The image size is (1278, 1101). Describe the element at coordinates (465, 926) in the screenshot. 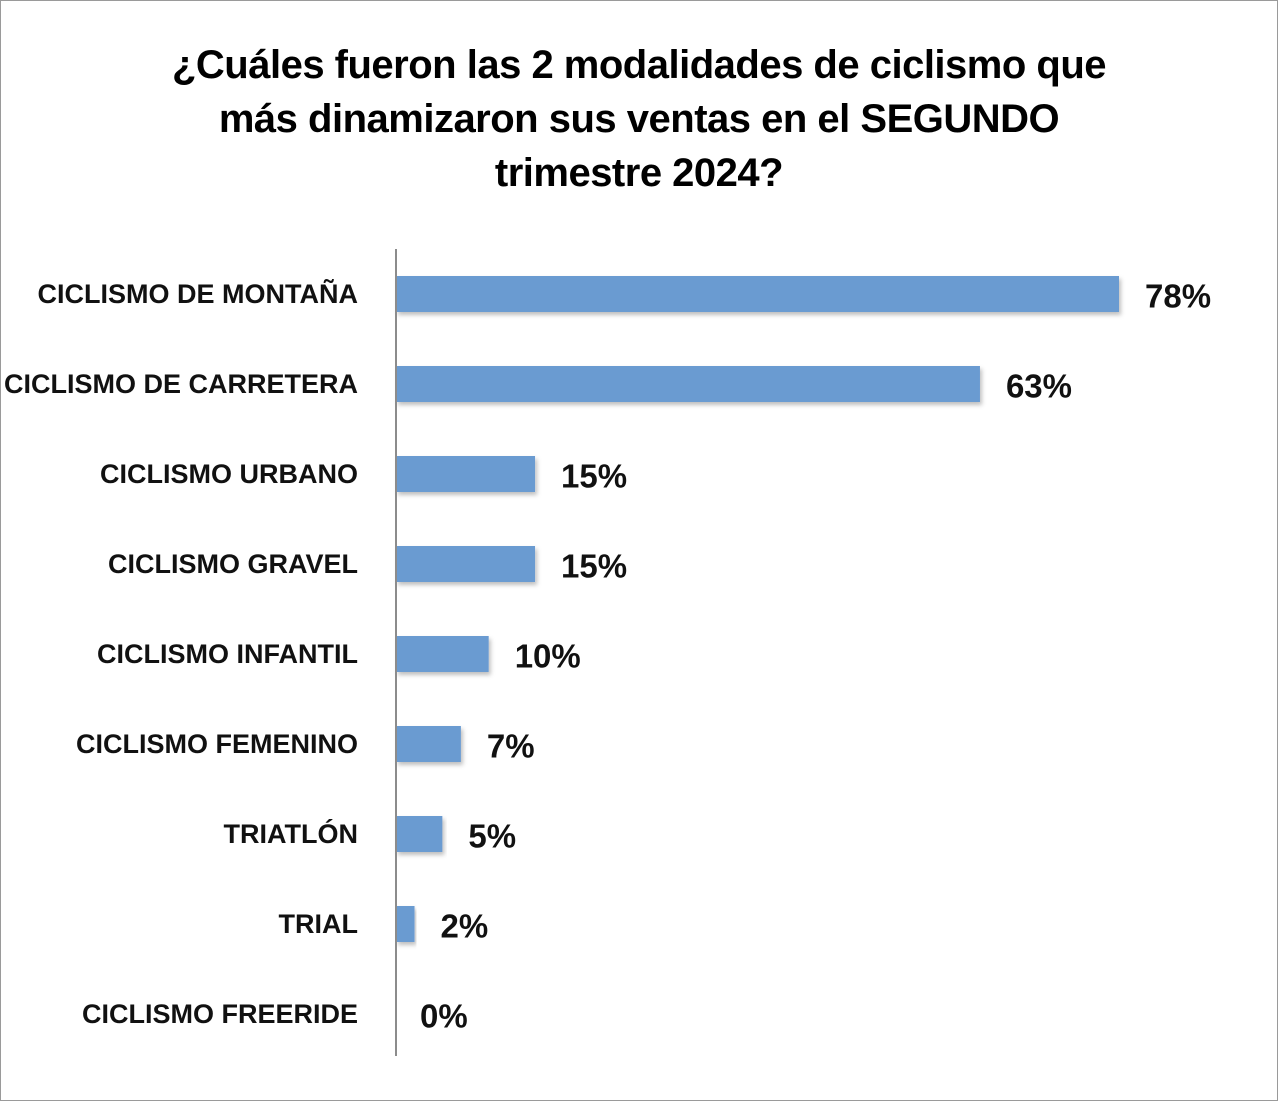

I see `value-label-8: 2%` at that location.